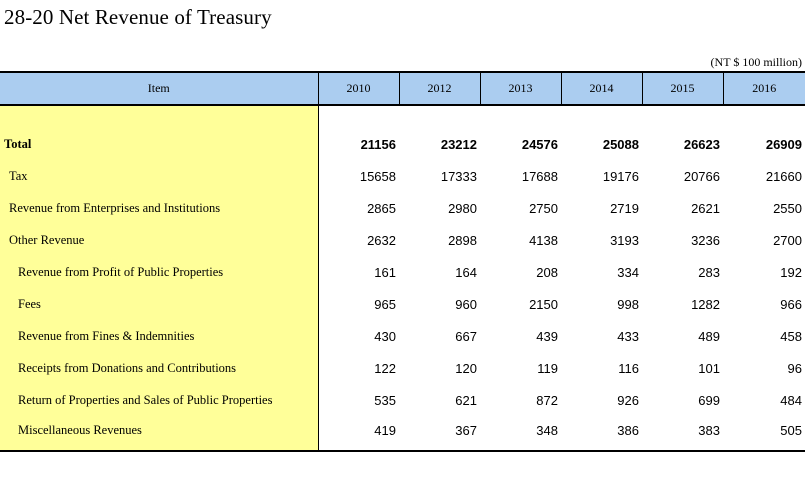  Describe the element at coordinates (628, 336) in the screenshot. I see `cell-value: 433` at that location.